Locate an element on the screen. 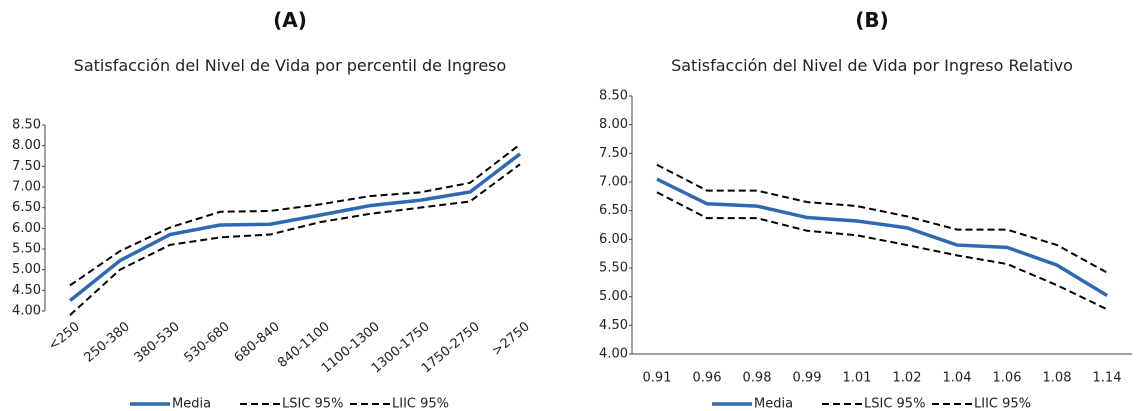  x-tick-label: 380-530 is located at coordinates (157, 342).